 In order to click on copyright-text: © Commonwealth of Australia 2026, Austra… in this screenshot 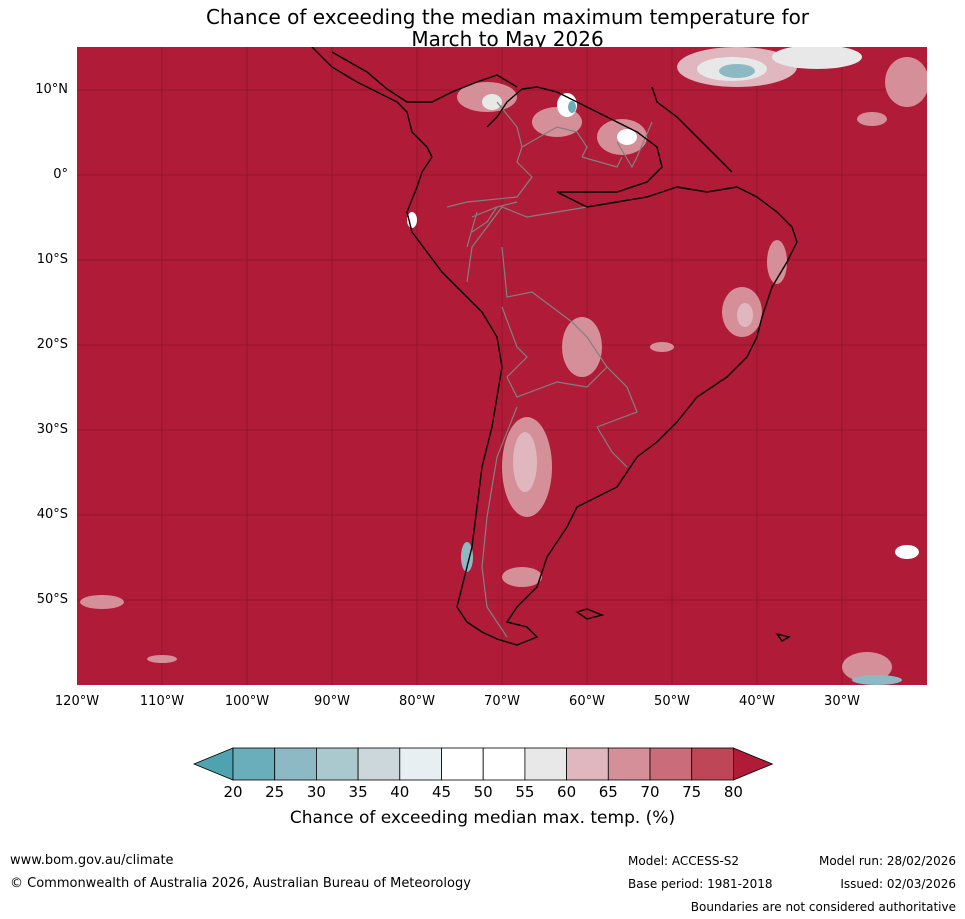, I will do `click(240, 883)`.